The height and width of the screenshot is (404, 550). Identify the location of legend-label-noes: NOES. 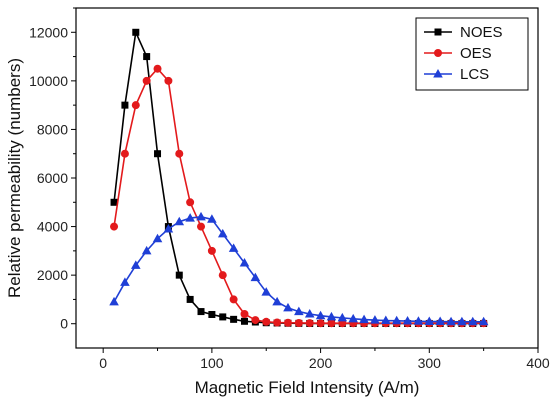
(481, 32).